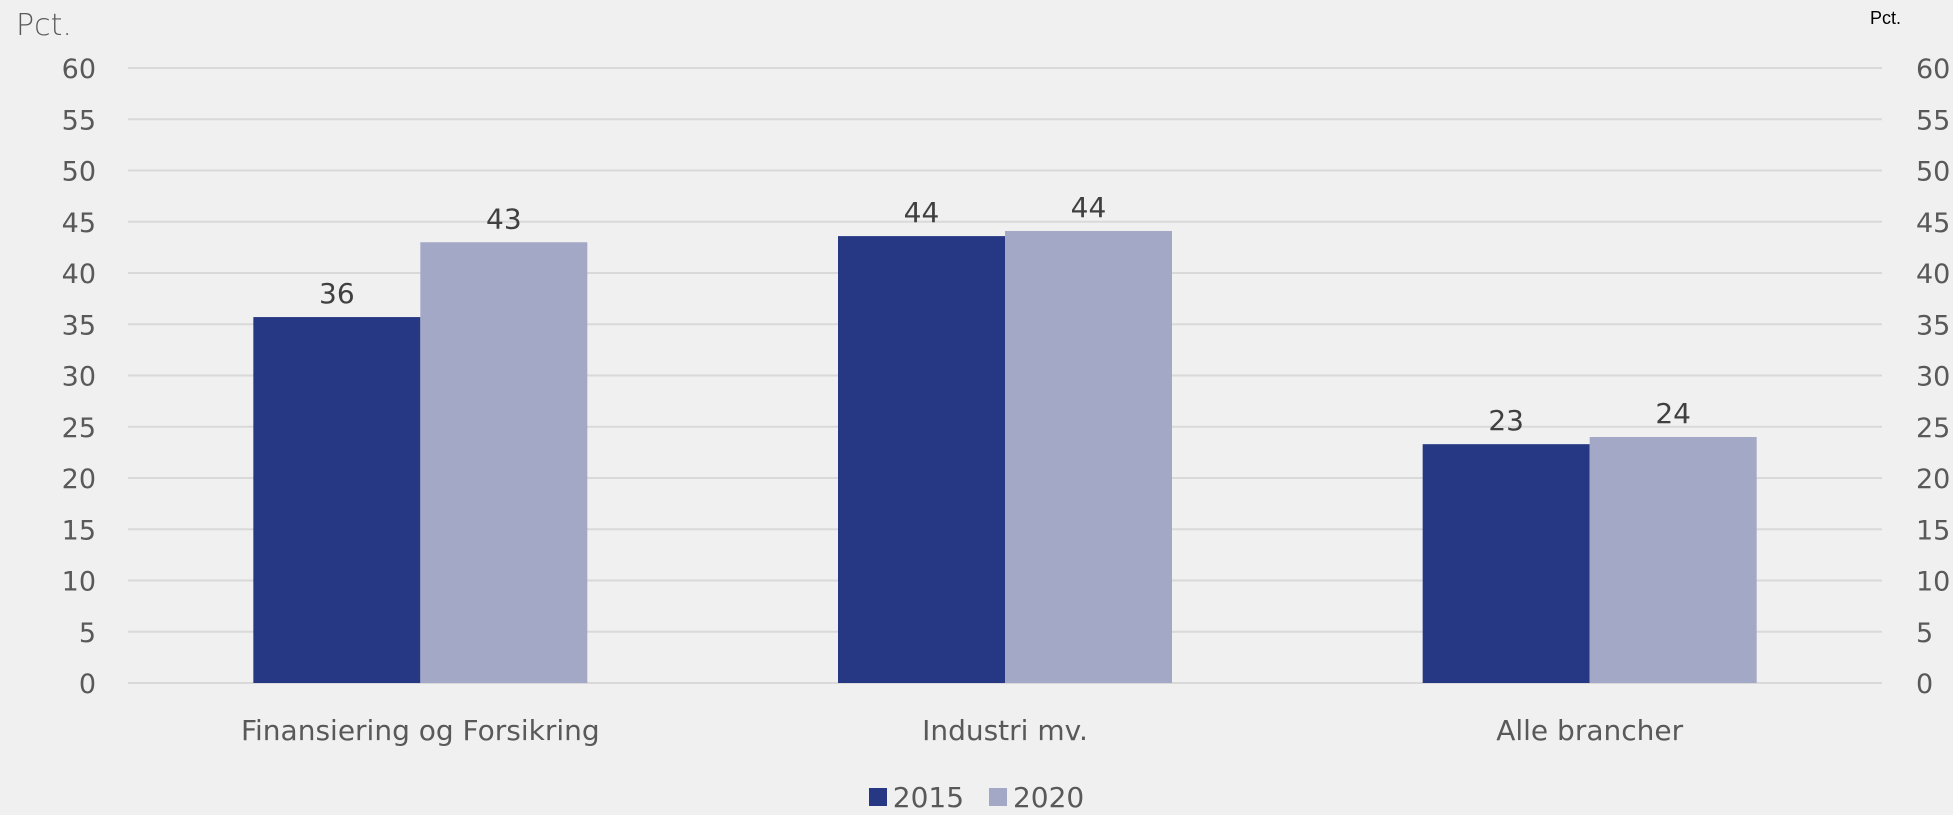 This screenshot has width=1953, height=815. I want to click on legend-swatch-2020, so click(997, 797).